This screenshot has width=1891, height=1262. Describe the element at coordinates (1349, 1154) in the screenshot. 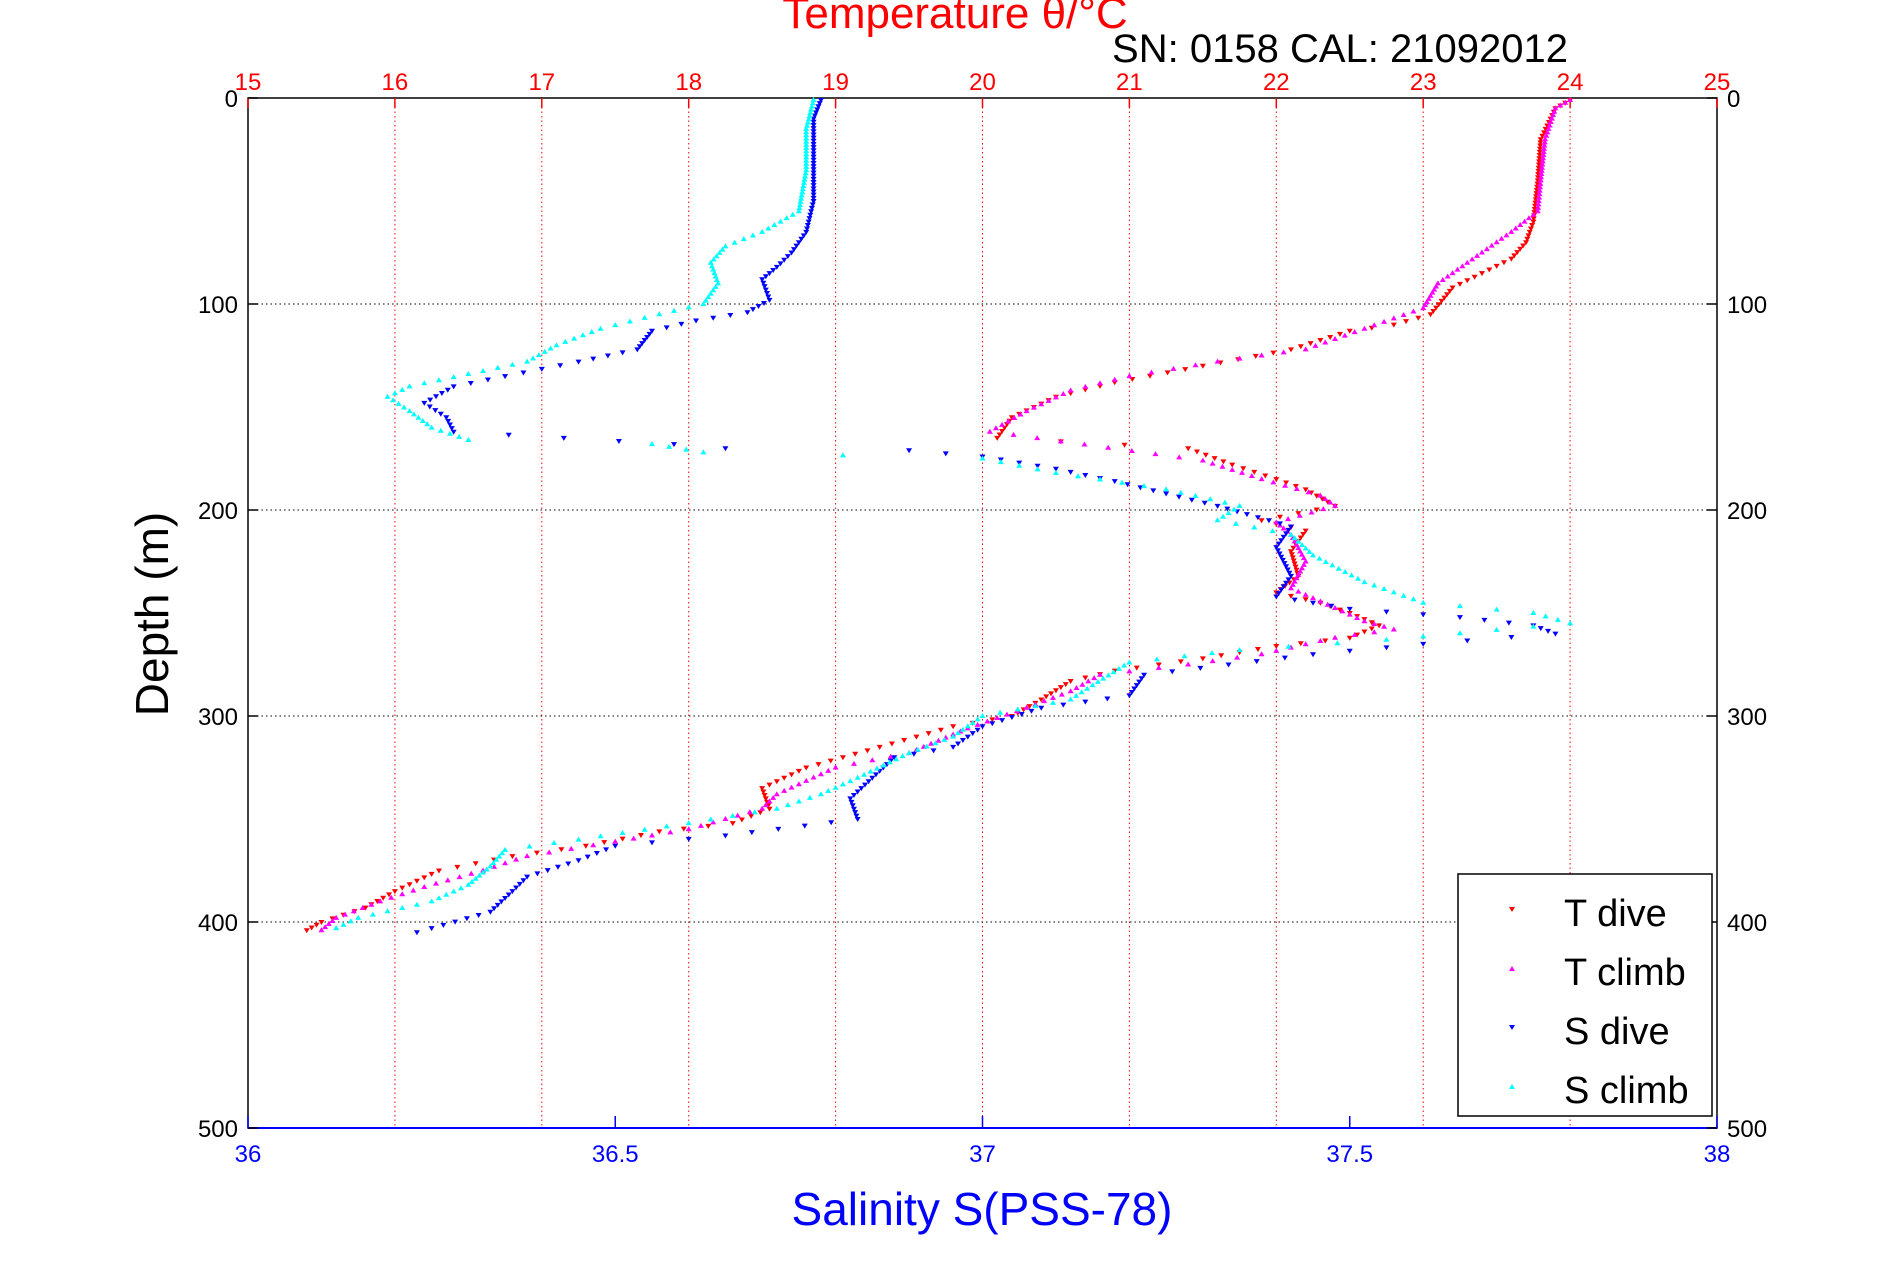

I see `salinity-tick-label: 37.5` at that location.